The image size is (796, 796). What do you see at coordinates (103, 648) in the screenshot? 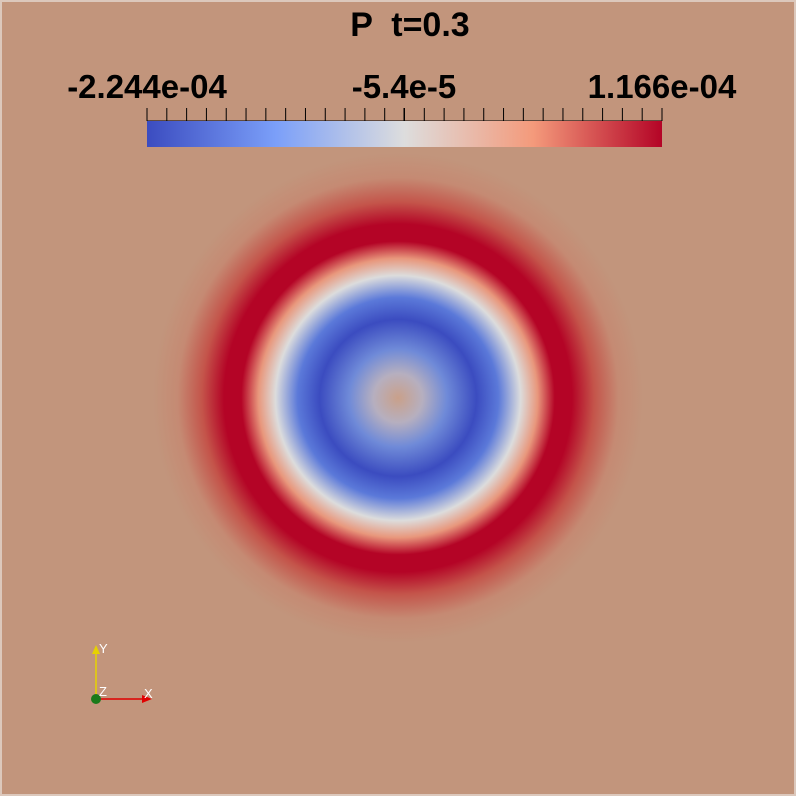
I see `y-label: Y` at bounding box center [103, 648].